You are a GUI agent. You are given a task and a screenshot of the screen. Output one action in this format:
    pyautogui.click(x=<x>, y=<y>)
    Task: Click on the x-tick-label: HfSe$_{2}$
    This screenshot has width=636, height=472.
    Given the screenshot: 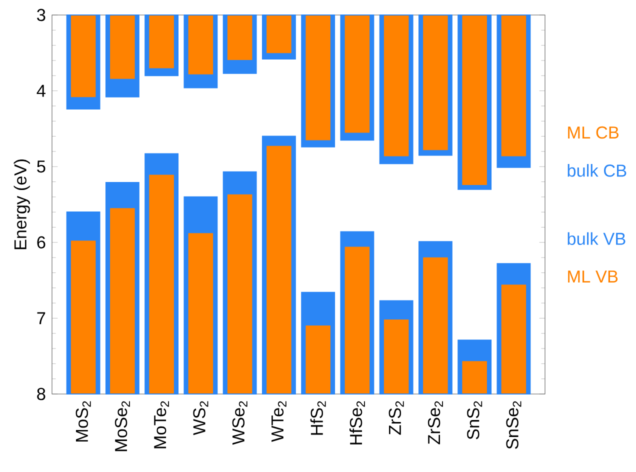 What is the action you would take?
    pyautogui.click(x=357, y=422)
    